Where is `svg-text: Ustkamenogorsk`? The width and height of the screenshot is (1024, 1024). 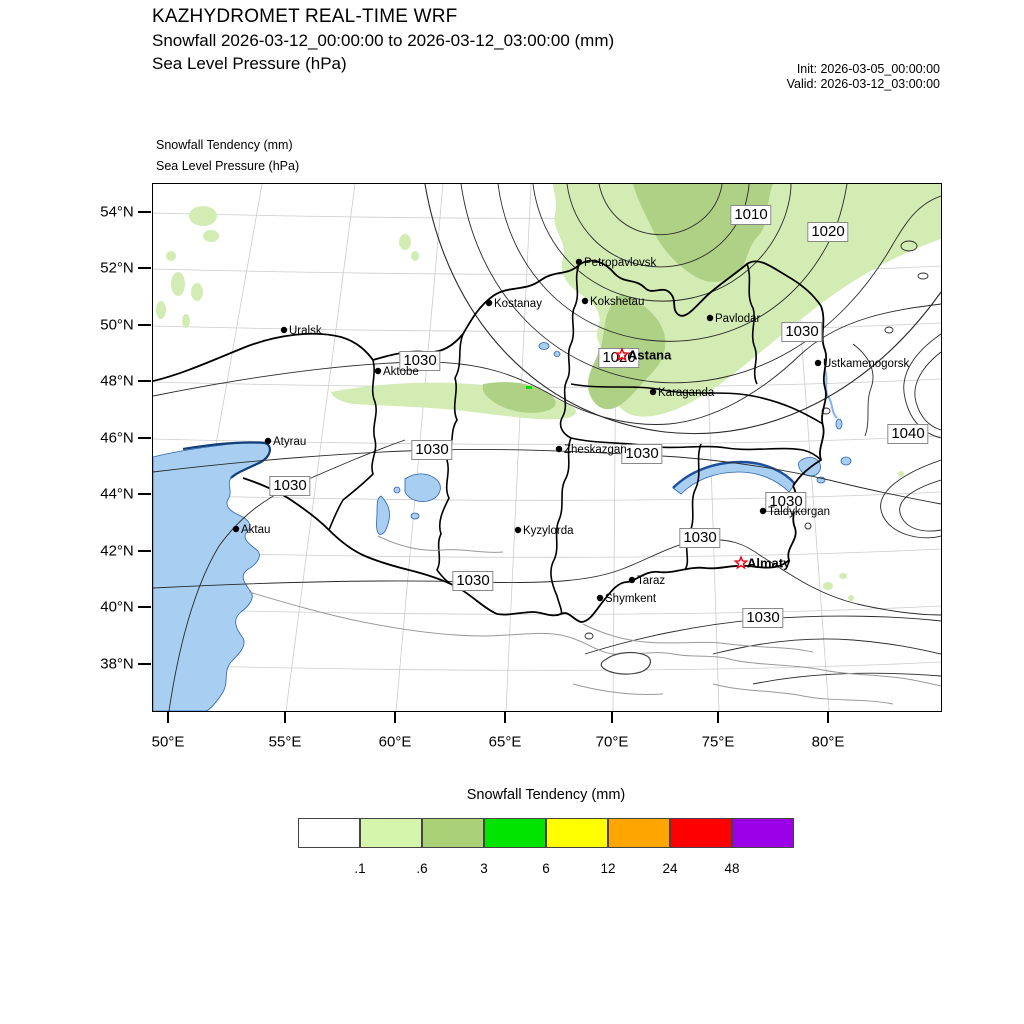
svg-text: Ustkamenogorsk is located at coordinates (866, 364).